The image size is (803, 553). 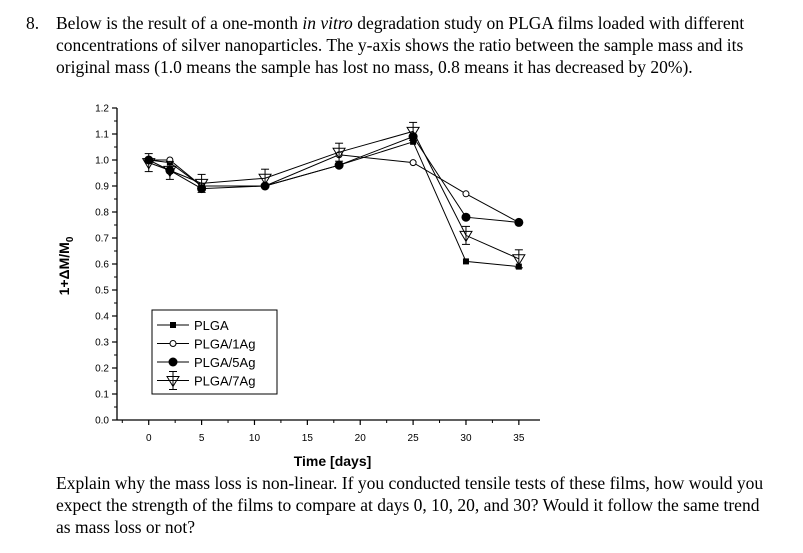 What do you see at coordinates (102, 109) in the screenshot?
I see `y-tick-label: 1.2` at bounding box center [102, 109].